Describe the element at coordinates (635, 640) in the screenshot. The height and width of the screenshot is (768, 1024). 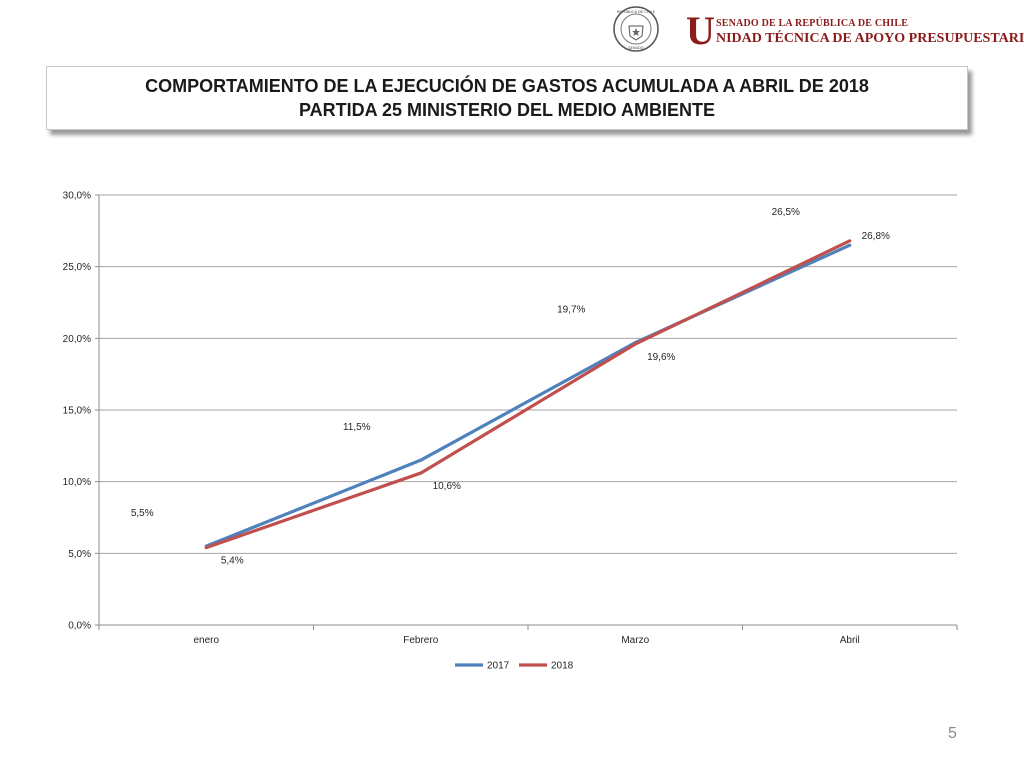
I see `x-tick-label: Marzo` at that location.